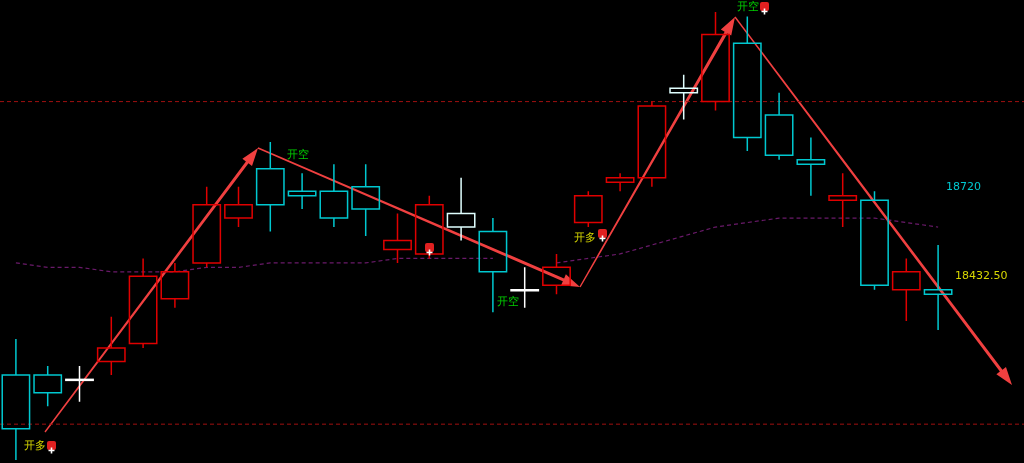 Image resolution: width=1024 pixels, height=463 pixels. Describe the element at coordinates (981, 275) in the screenshot. I see `text: 18432.50` at that location.